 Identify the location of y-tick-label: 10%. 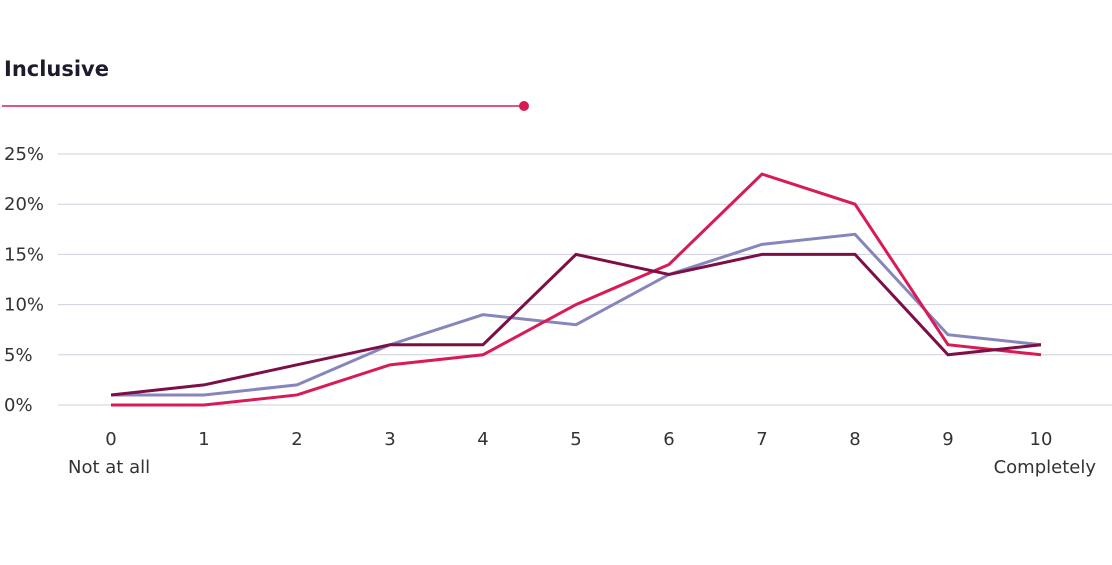
(24, 305).